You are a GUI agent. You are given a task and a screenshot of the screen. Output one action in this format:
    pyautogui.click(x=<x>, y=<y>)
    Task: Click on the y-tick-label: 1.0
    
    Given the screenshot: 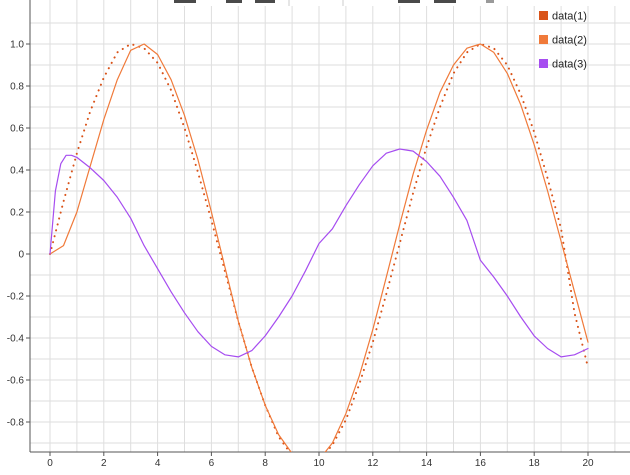 What is the action you would take?
    pyautogui.click(x=17, y=45)
    